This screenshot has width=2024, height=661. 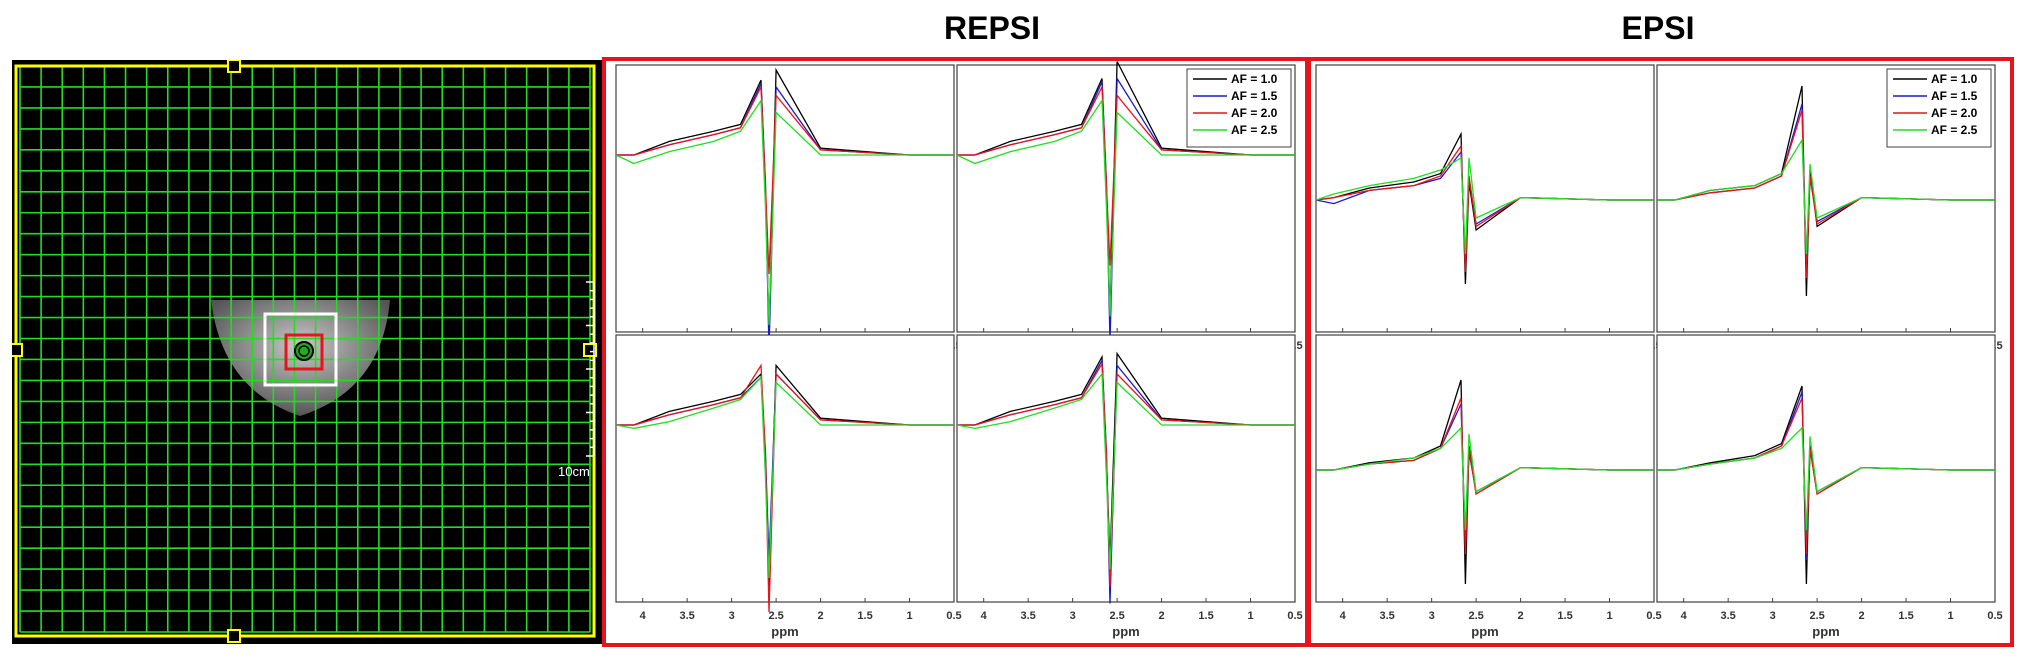 I want to click on target-marker-inner-icon, so click(x=304, y=351).